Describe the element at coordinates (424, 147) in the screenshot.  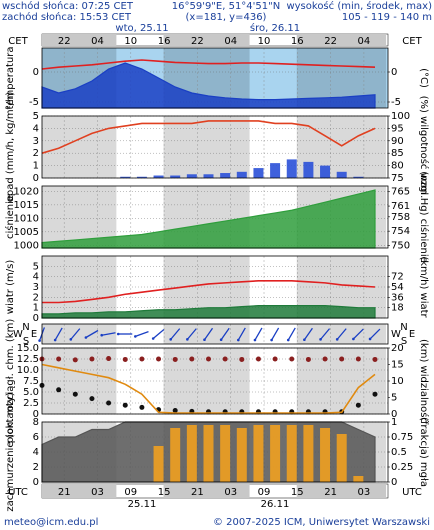
I see `y2-axis-label: (%) wilgotność wzgl.` at that location.